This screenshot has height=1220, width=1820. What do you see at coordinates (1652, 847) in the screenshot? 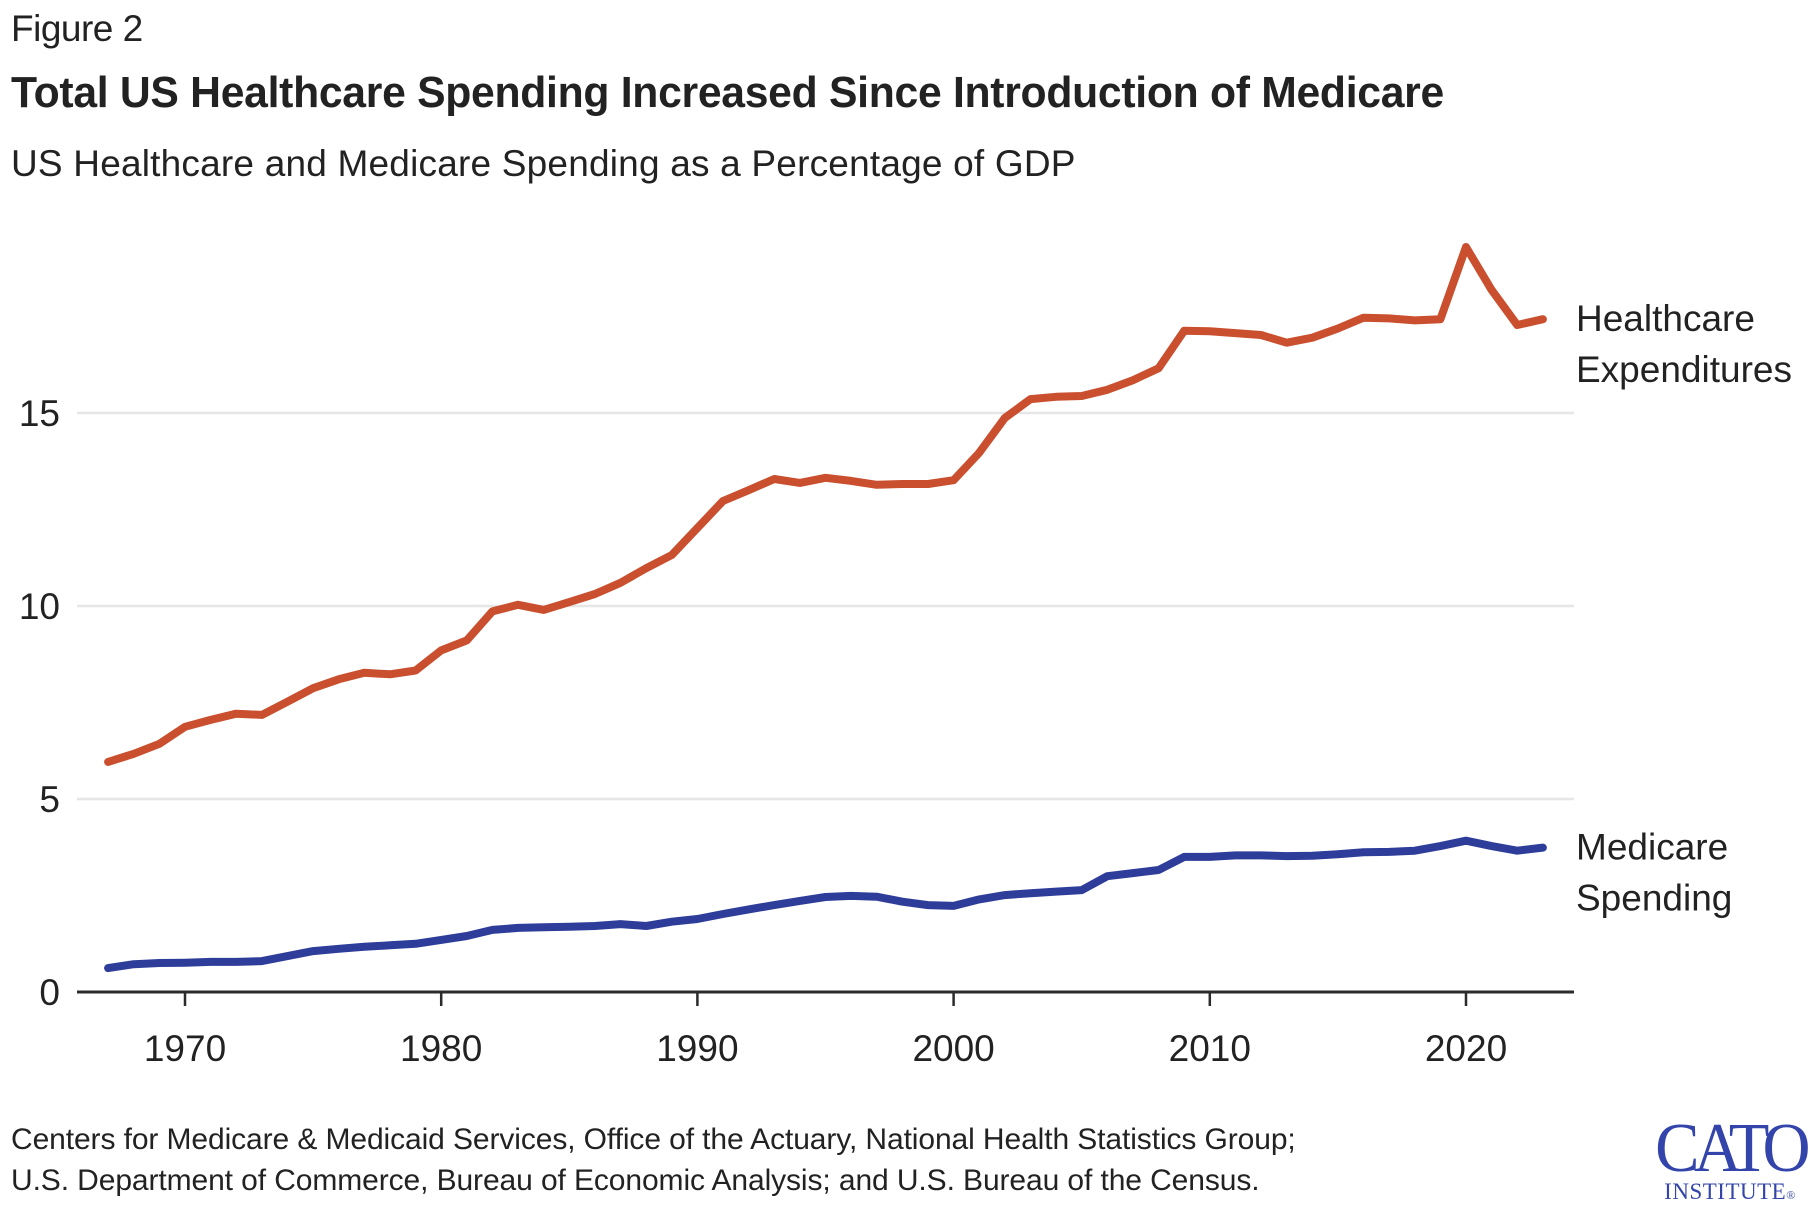
I see `series-label: Medicare` at bounding box center [1652, 847].